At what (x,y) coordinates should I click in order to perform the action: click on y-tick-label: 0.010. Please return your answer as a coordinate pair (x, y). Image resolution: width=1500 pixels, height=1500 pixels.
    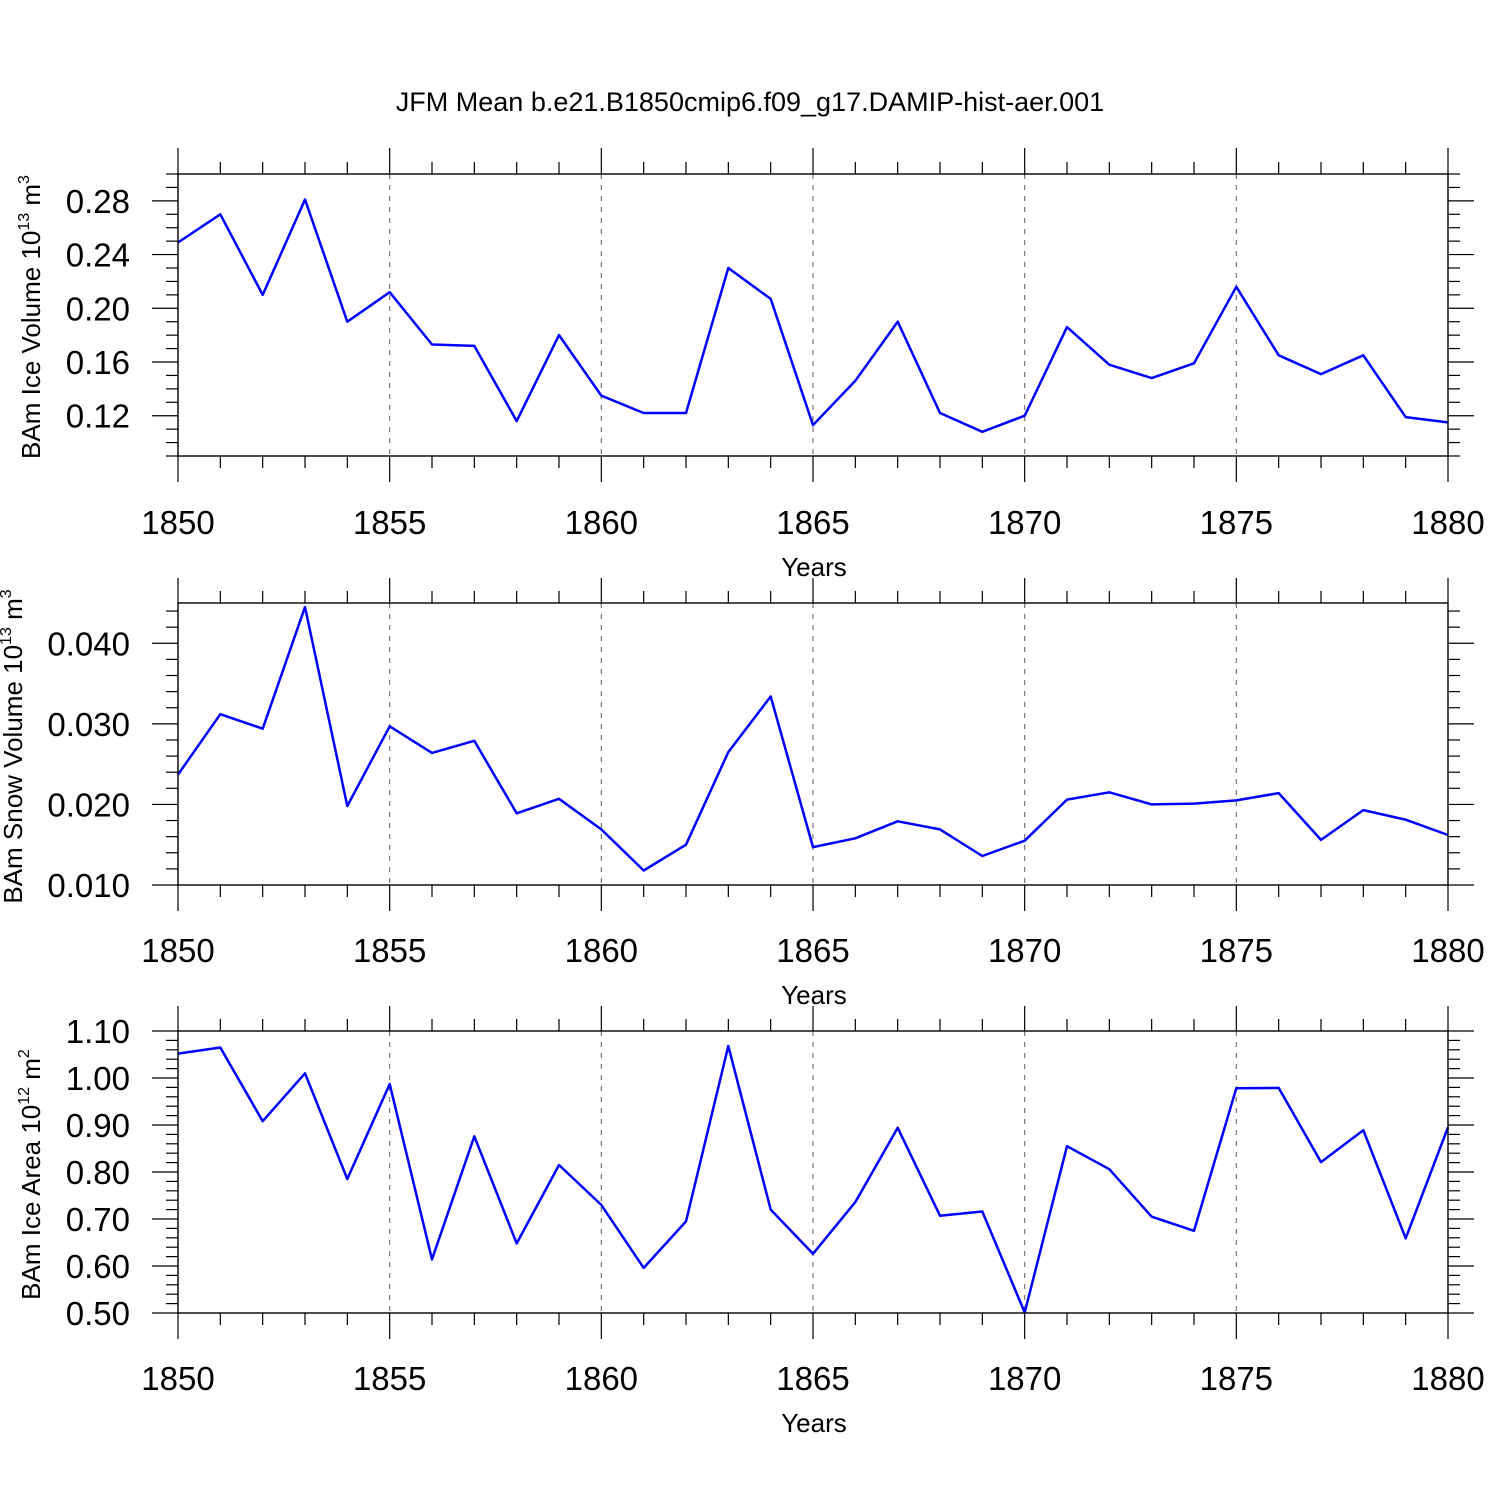
    Looking at the image, I should click on (88, 885).